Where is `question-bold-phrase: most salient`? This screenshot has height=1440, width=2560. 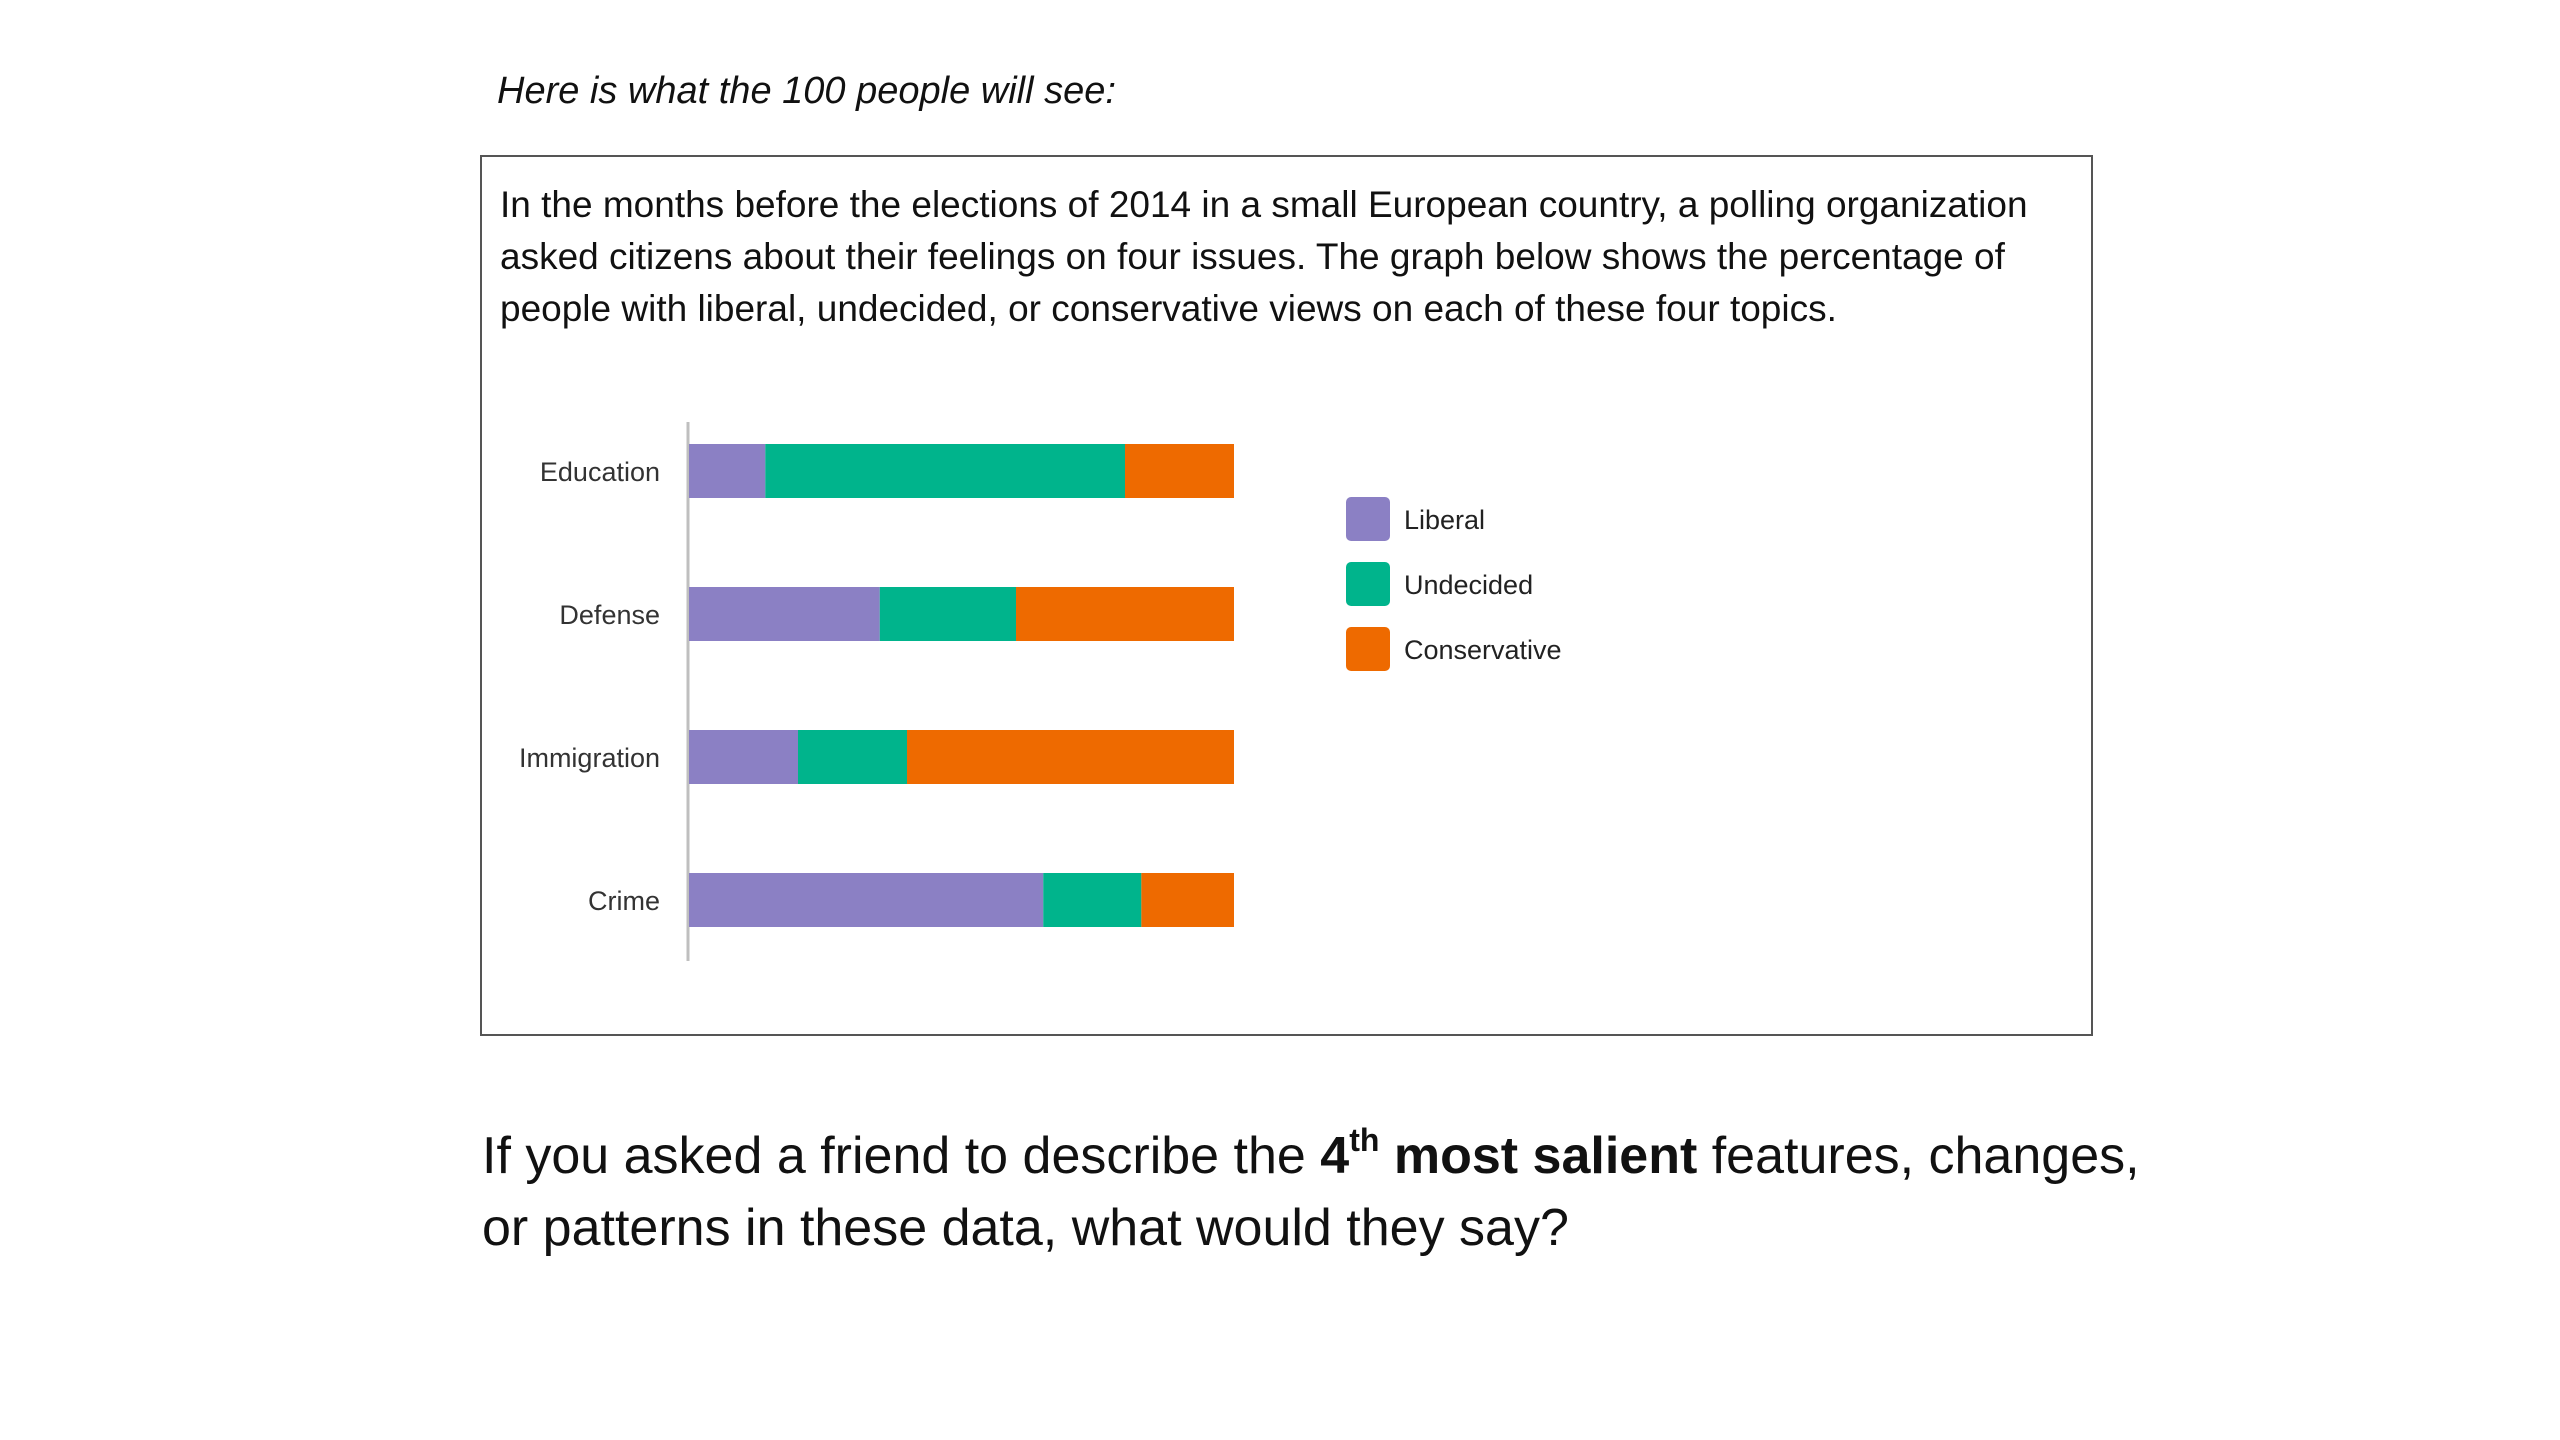 question-bold-phrase: most salient is located at coordinates (1538, 1156).